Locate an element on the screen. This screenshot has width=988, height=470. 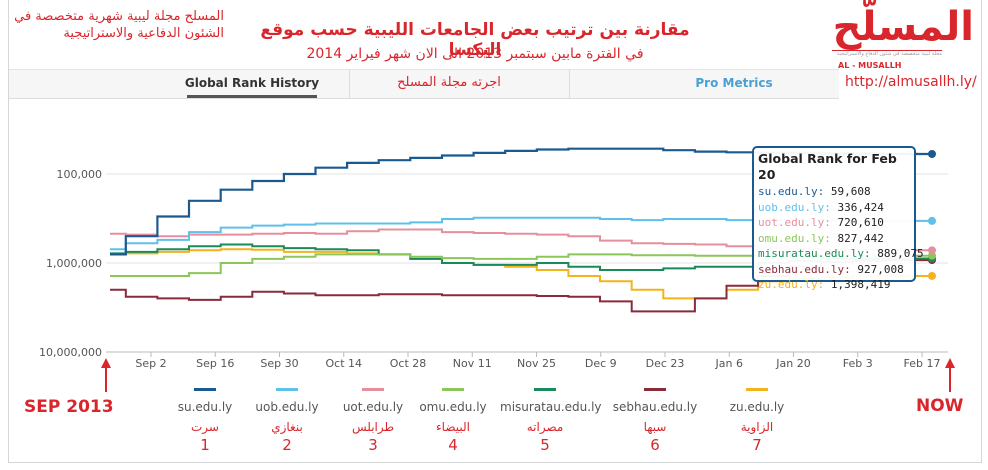
tooltip-value: 827,442 is located at coordinates (857, 238).